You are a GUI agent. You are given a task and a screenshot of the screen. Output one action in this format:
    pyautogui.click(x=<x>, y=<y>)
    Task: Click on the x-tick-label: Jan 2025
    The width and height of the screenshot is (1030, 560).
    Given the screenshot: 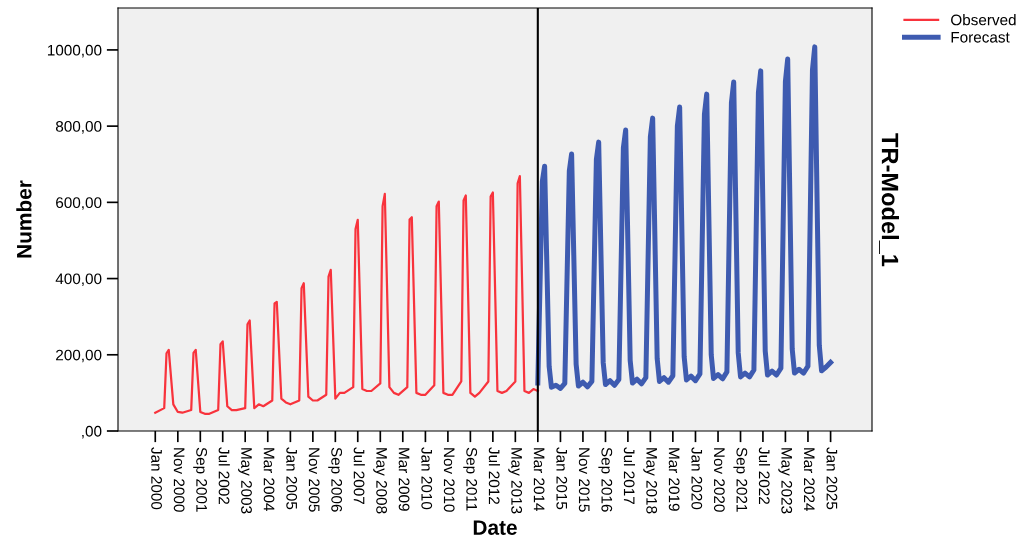 What is the action you would take?
    pyautogui.click(x=832, y=478)
    